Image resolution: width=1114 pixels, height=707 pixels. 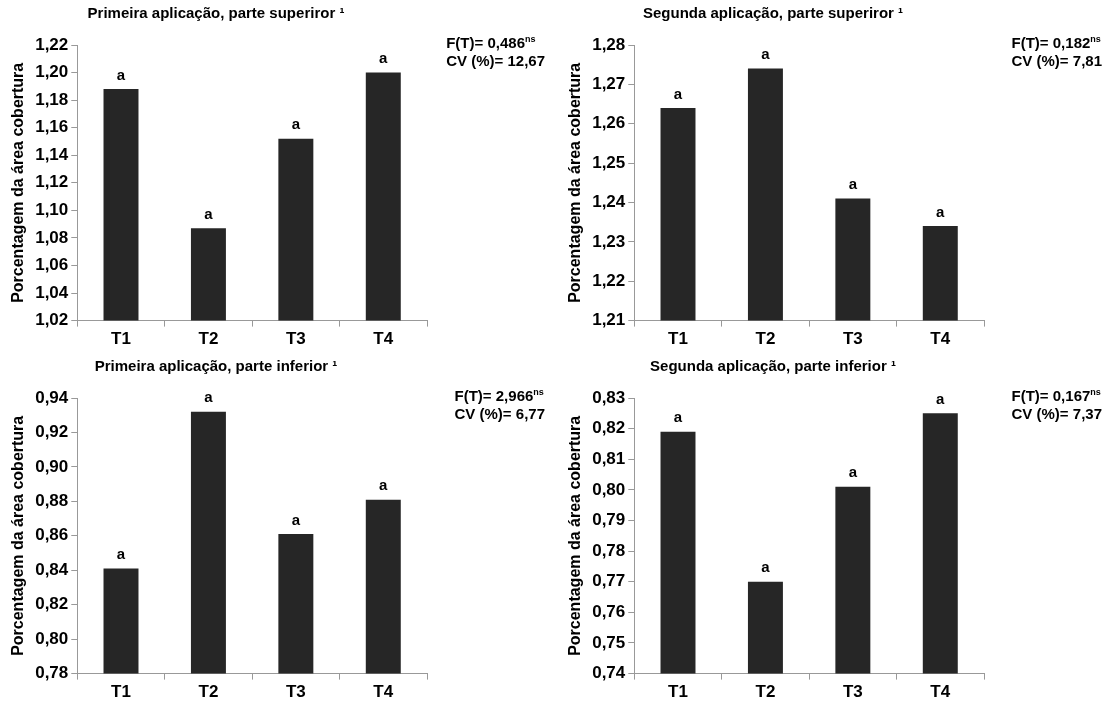 What do you see at coordinates (773, 13) in the screenshot?
I see `chart-title: Segunda aplicação, parte superiror ¹` at bounding box center [773, 13].